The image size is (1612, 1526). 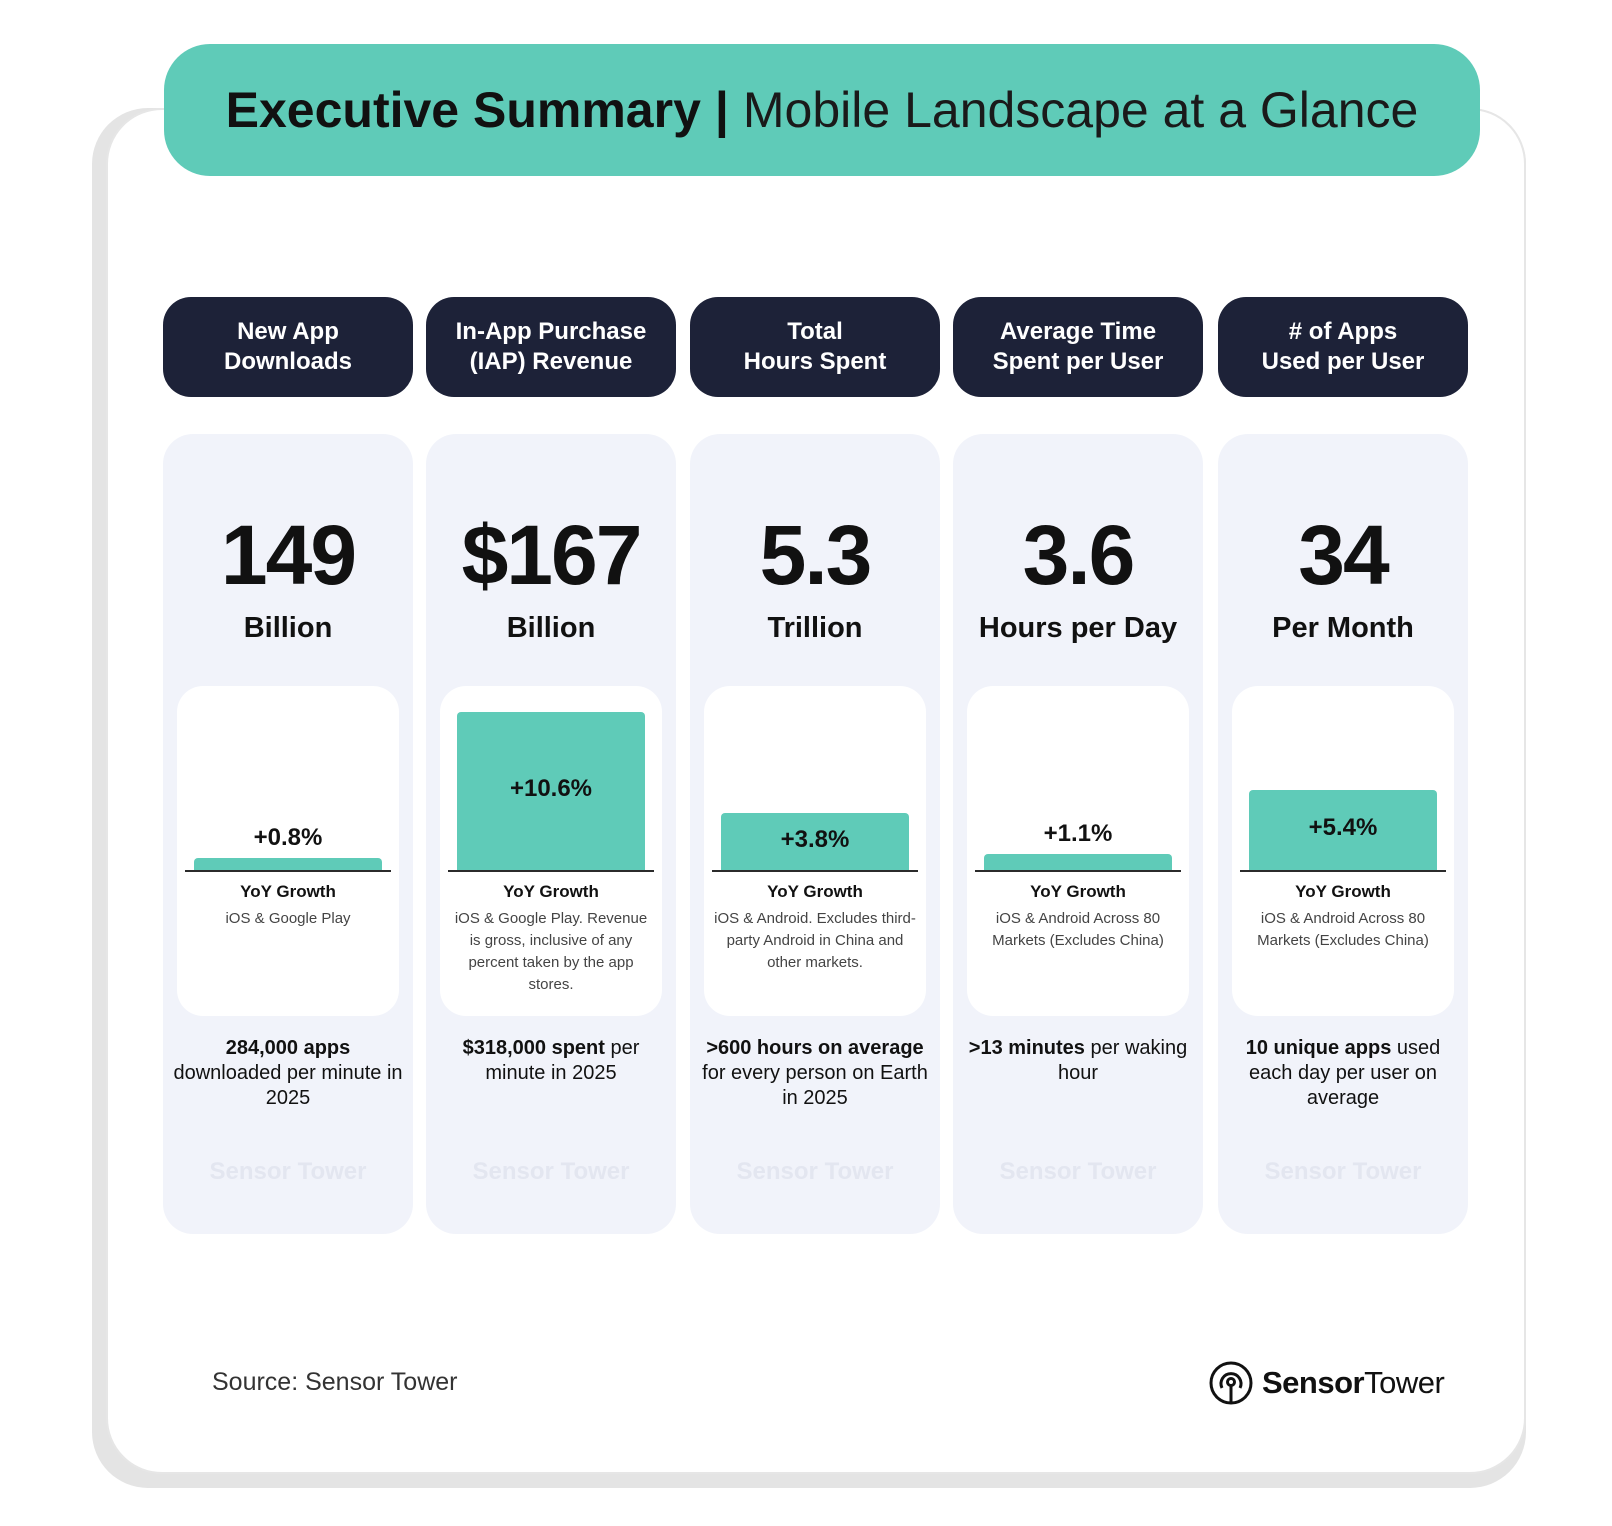 I want to click on brand-name-bold: Sensor, so click(x=1313, y=1382).